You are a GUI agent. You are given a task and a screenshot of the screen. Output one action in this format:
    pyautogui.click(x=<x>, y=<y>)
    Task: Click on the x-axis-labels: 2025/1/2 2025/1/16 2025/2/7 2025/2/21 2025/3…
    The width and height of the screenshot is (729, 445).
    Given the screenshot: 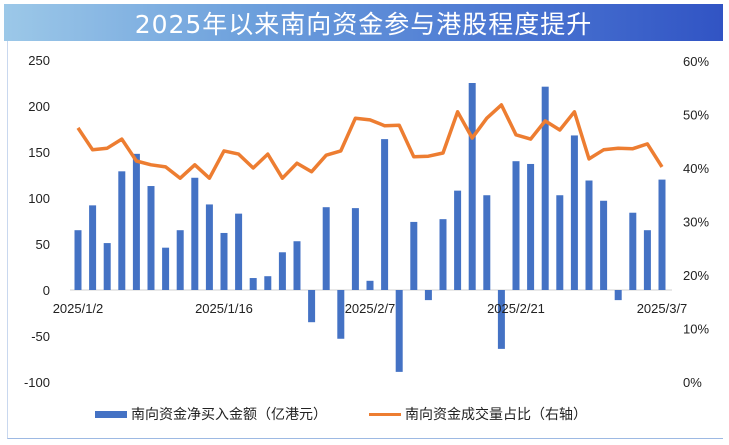 What is the action you would take?
    pyautogui.click(x=370, y=308)
    